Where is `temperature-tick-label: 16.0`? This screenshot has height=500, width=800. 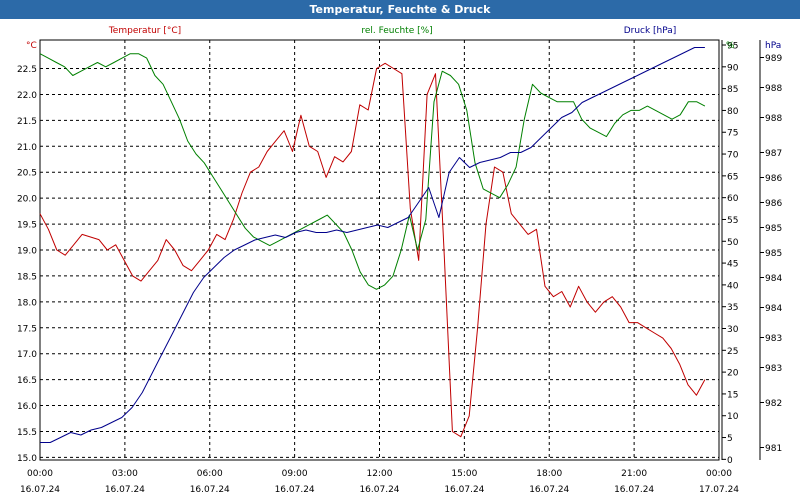 temperature-tick-label: 16.0 is located at coordinates (27, 407).